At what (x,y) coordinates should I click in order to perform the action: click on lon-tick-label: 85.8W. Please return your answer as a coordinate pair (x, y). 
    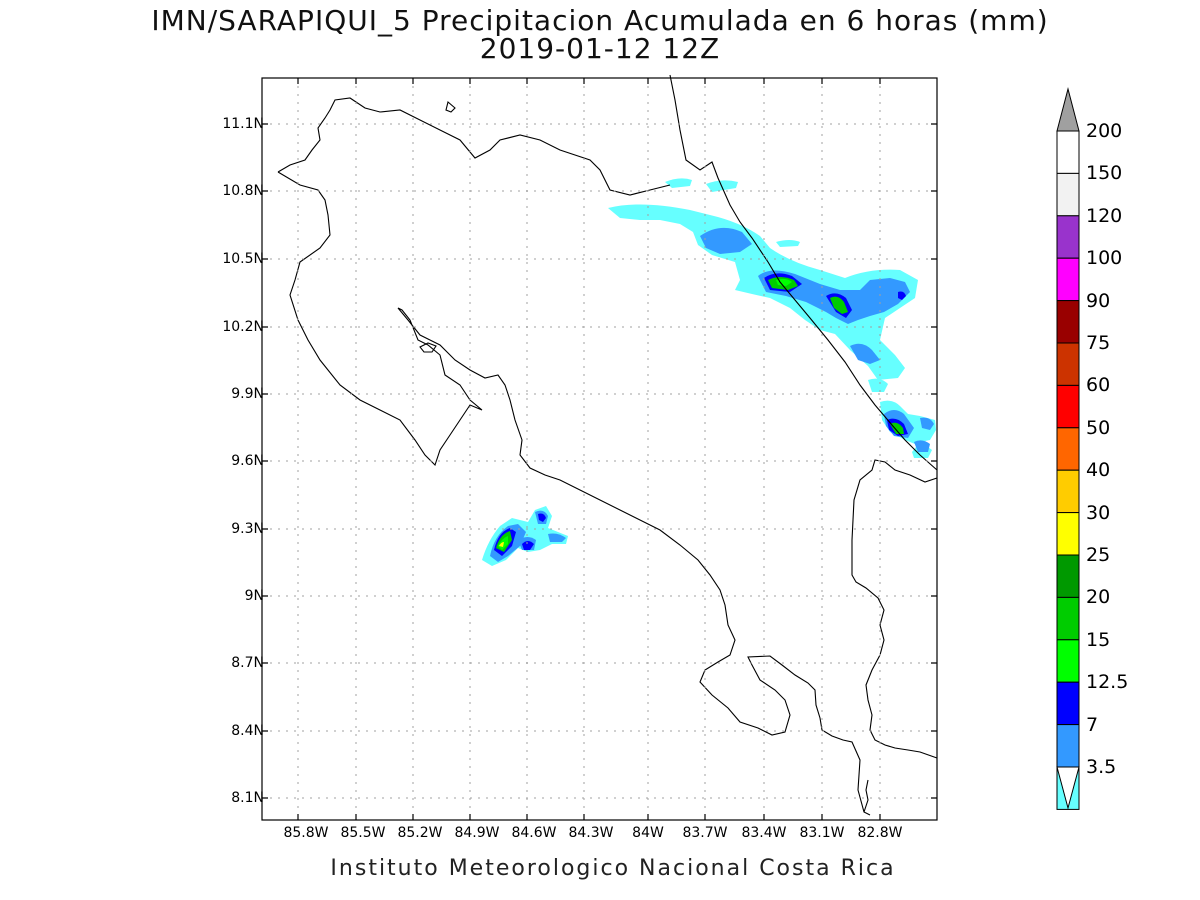
    Looking at the image, I should click on (306, 833).